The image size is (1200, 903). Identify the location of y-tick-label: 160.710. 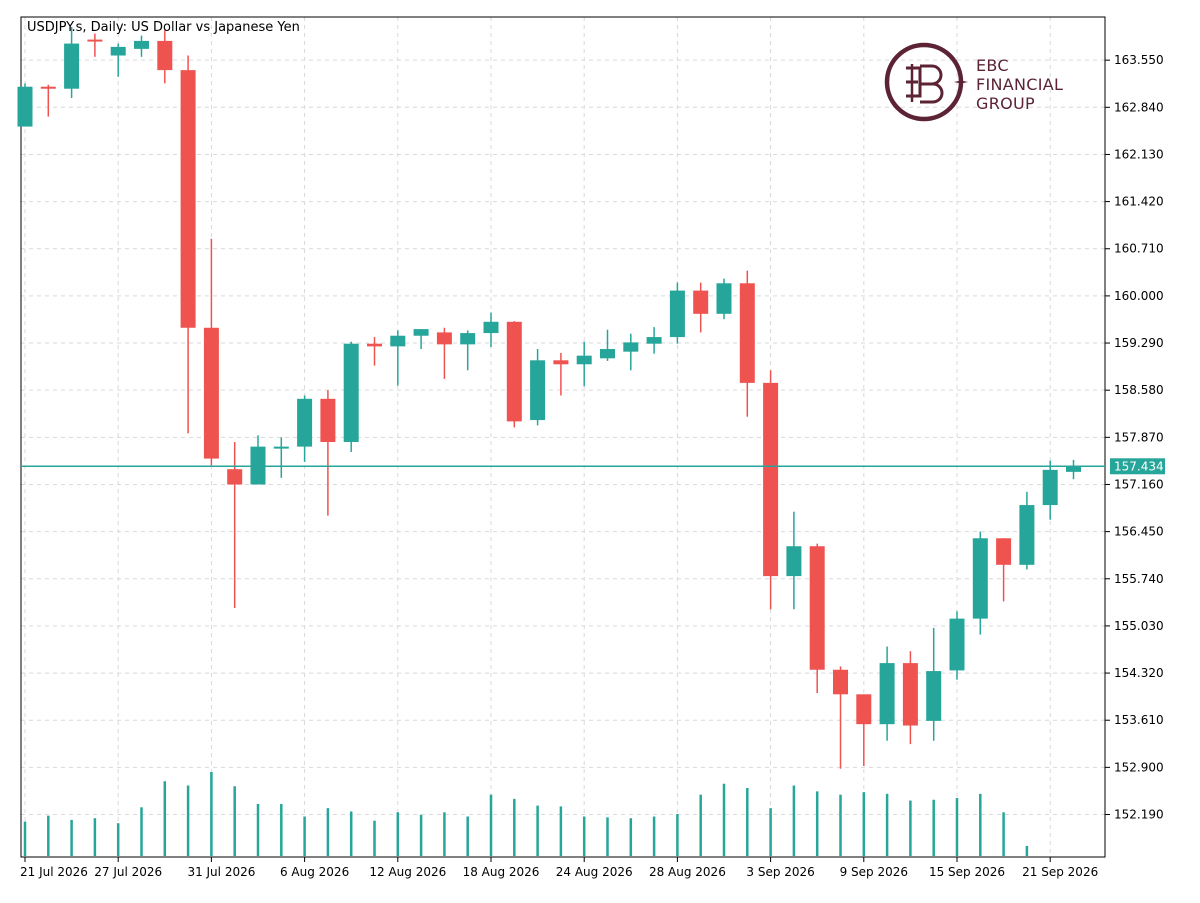
(1139, 249).